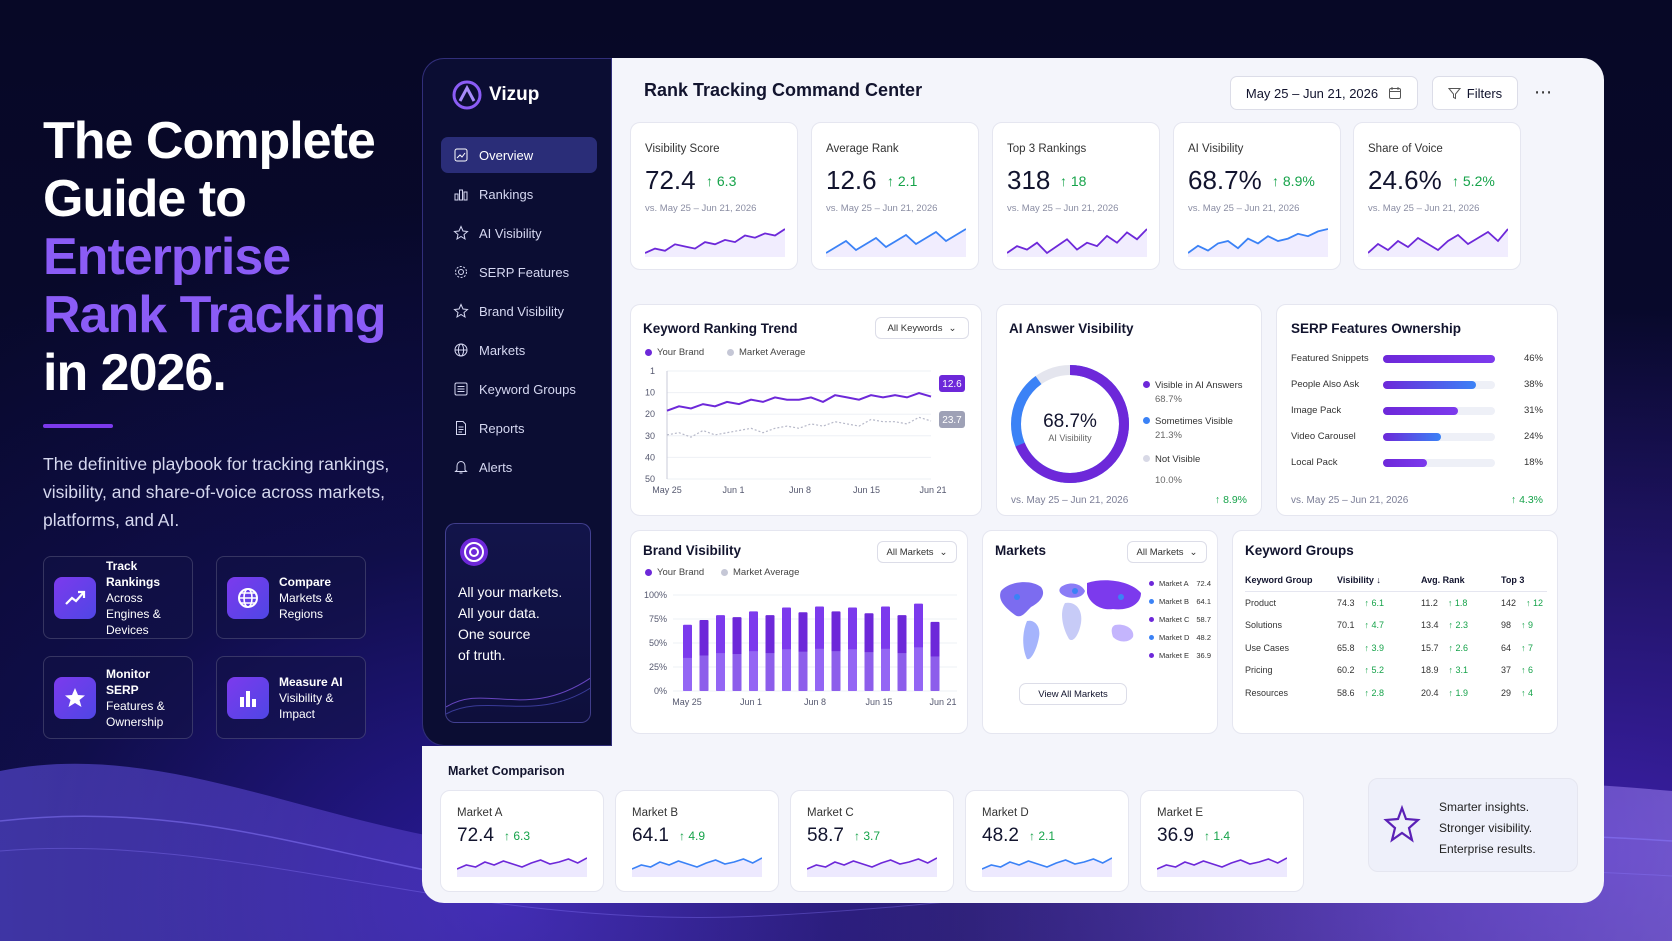 The height and width of the screenshot is (941, 1672). I want to click on y-tick-label: 10, so click(650, 393).